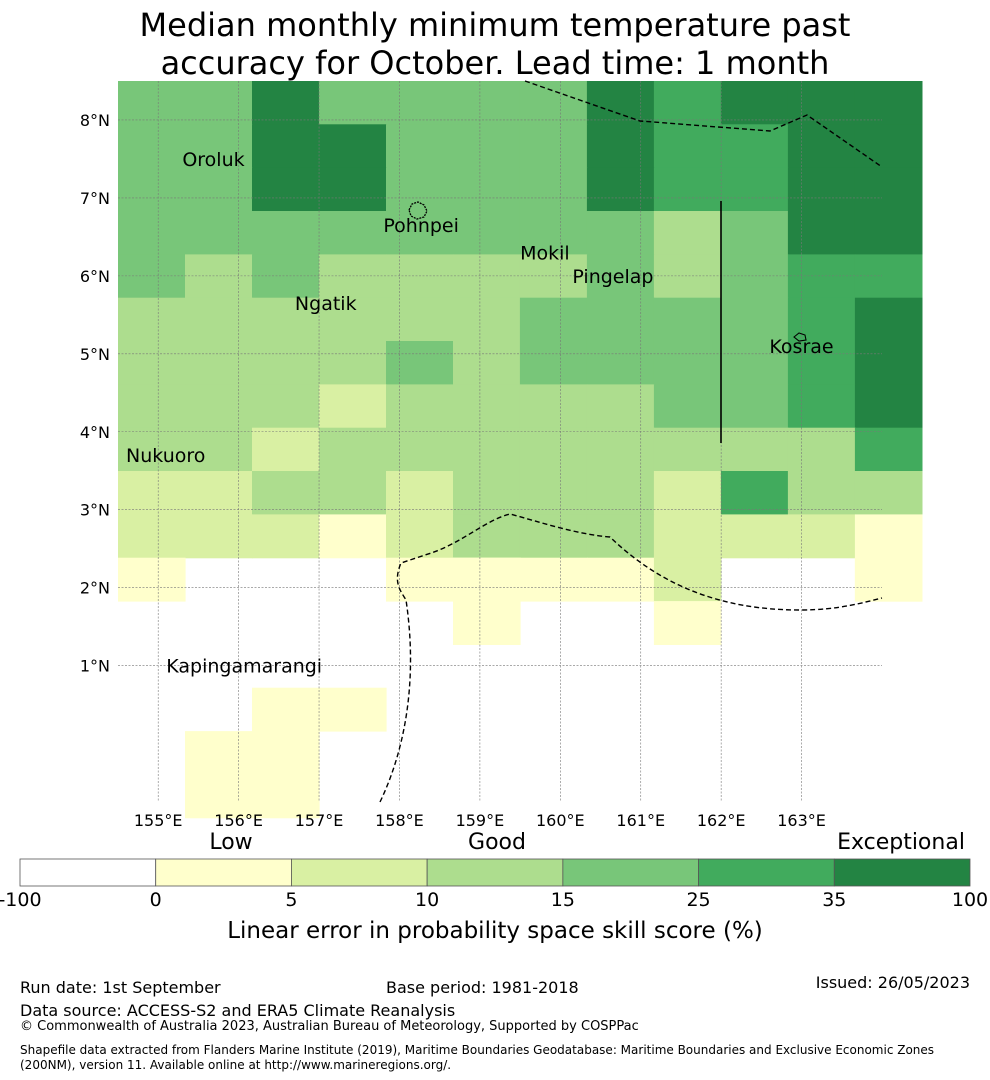 The image size is (990, 1080). Describe the element at coordinates (155, 900) in the screenshot. I see `colorbar-tick-label: 0` at that location.